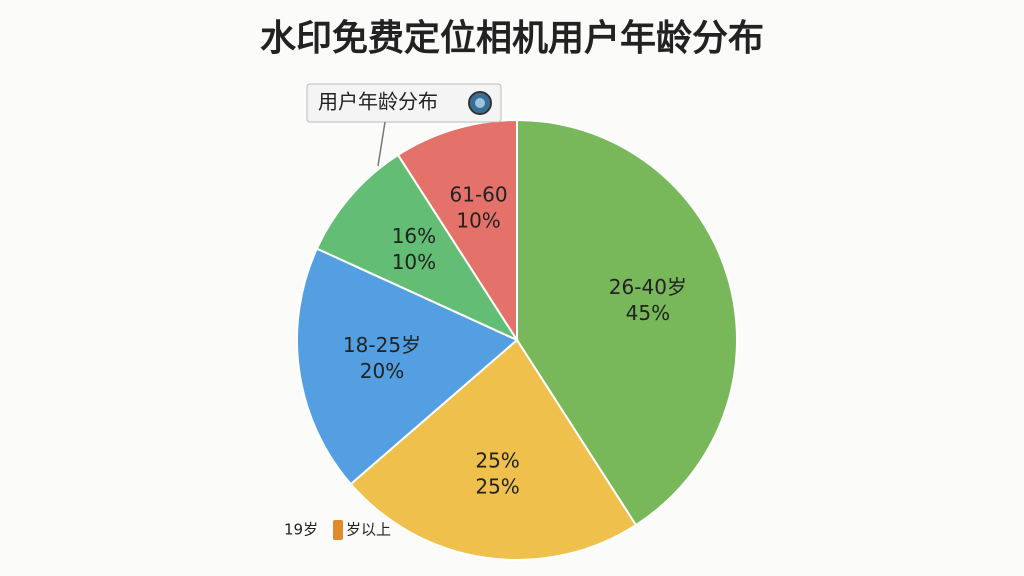 The height and width of the screenshot is (576, 1024). Describe the element at coordinates (512, 38) in the screenshot. I see `chart-title: 水印免费定位相机用户年龄分布` at that location.